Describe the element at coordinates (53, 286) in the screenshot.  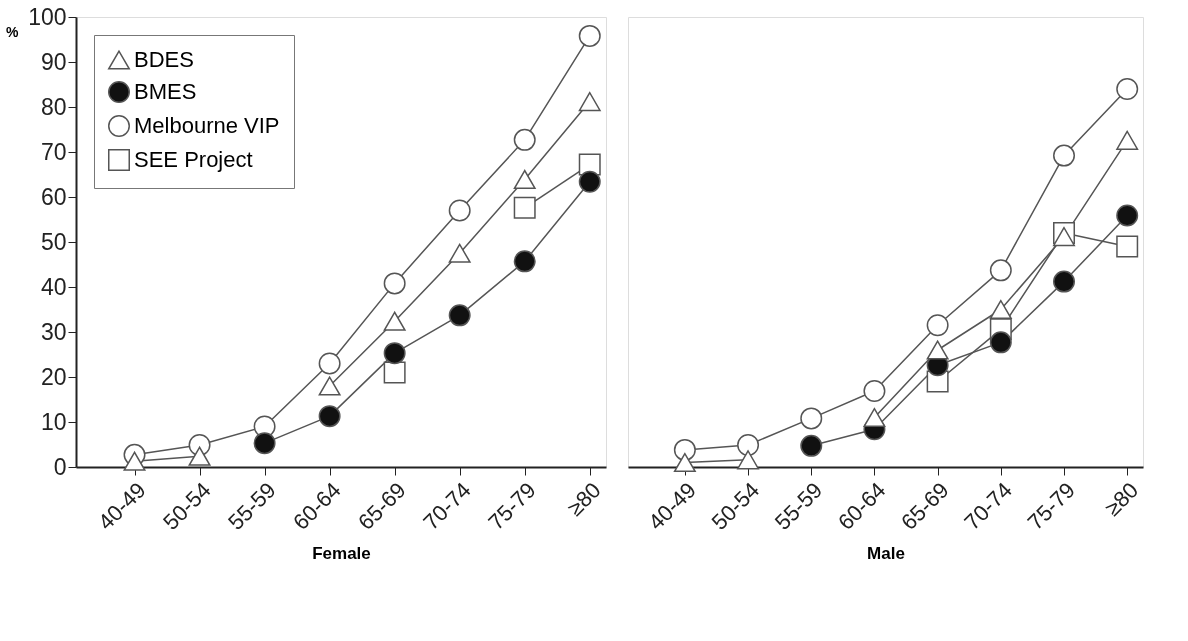
I see `y-tick-label: 40` at that location.